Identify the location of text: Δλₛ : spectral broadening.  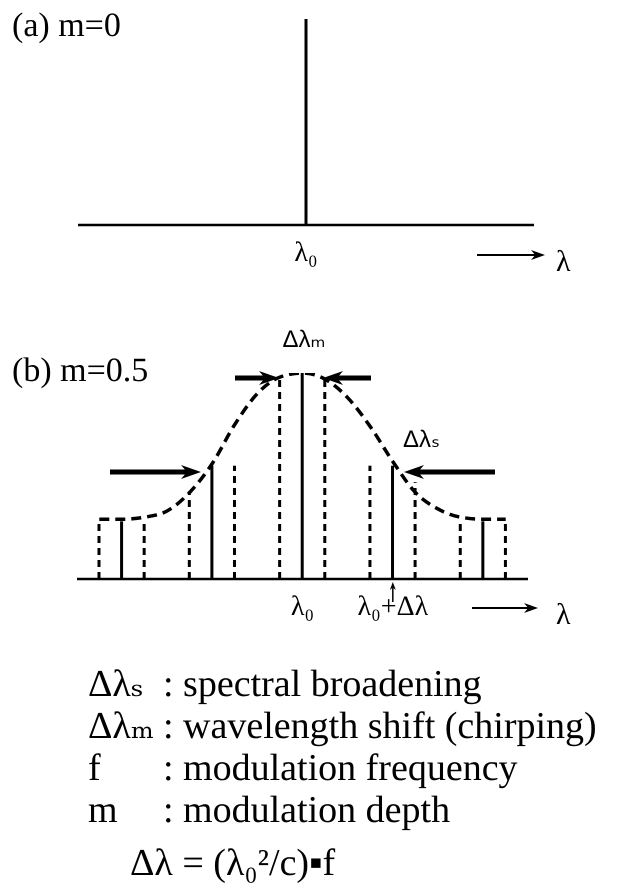
(285, 684).